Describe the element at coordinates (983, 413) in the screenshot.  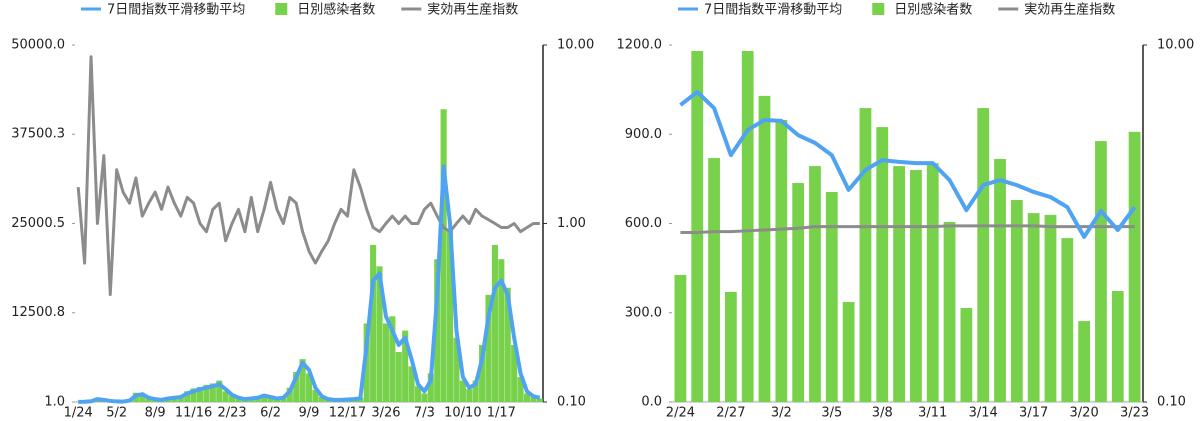
I see `x-tick-label: 3/14` at that location.